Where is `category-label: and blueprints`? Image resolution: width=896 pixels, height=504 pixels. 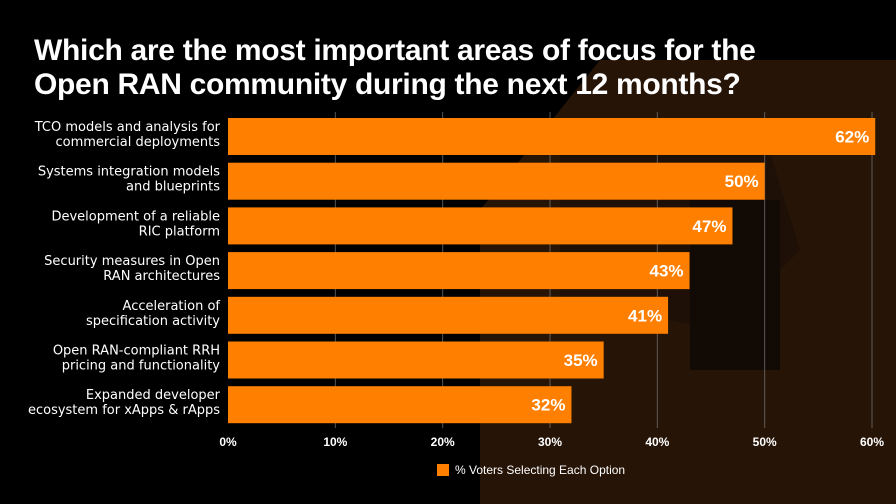 category-label: and blueprints is located at coordinates (173, 187).